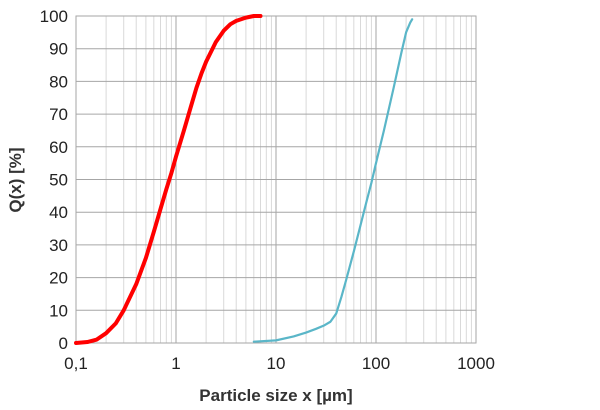 The image size is (600, 410). What do you see at coordinates (275, 395) in the screenshot?
I see `x-axis-title: Particle size x [µm]` at bounding box center [275, 395].